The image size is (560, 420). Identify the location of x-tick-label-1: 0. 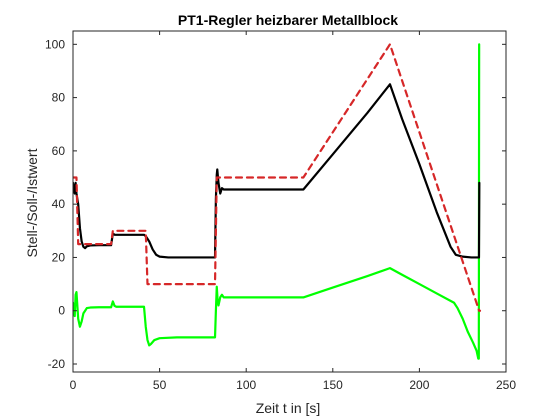
(73, 385).